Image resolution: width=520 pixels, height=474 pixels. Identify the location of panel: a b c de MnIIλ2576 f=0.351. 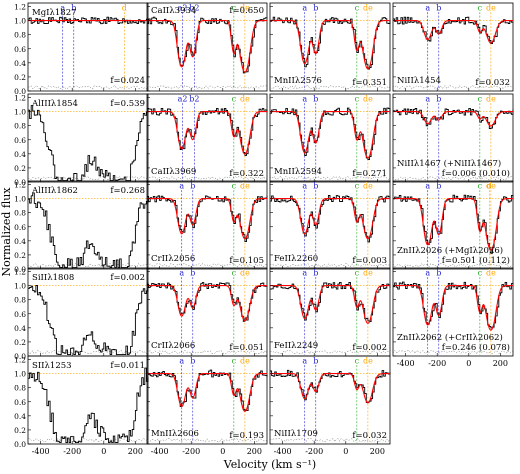
(330, 47).